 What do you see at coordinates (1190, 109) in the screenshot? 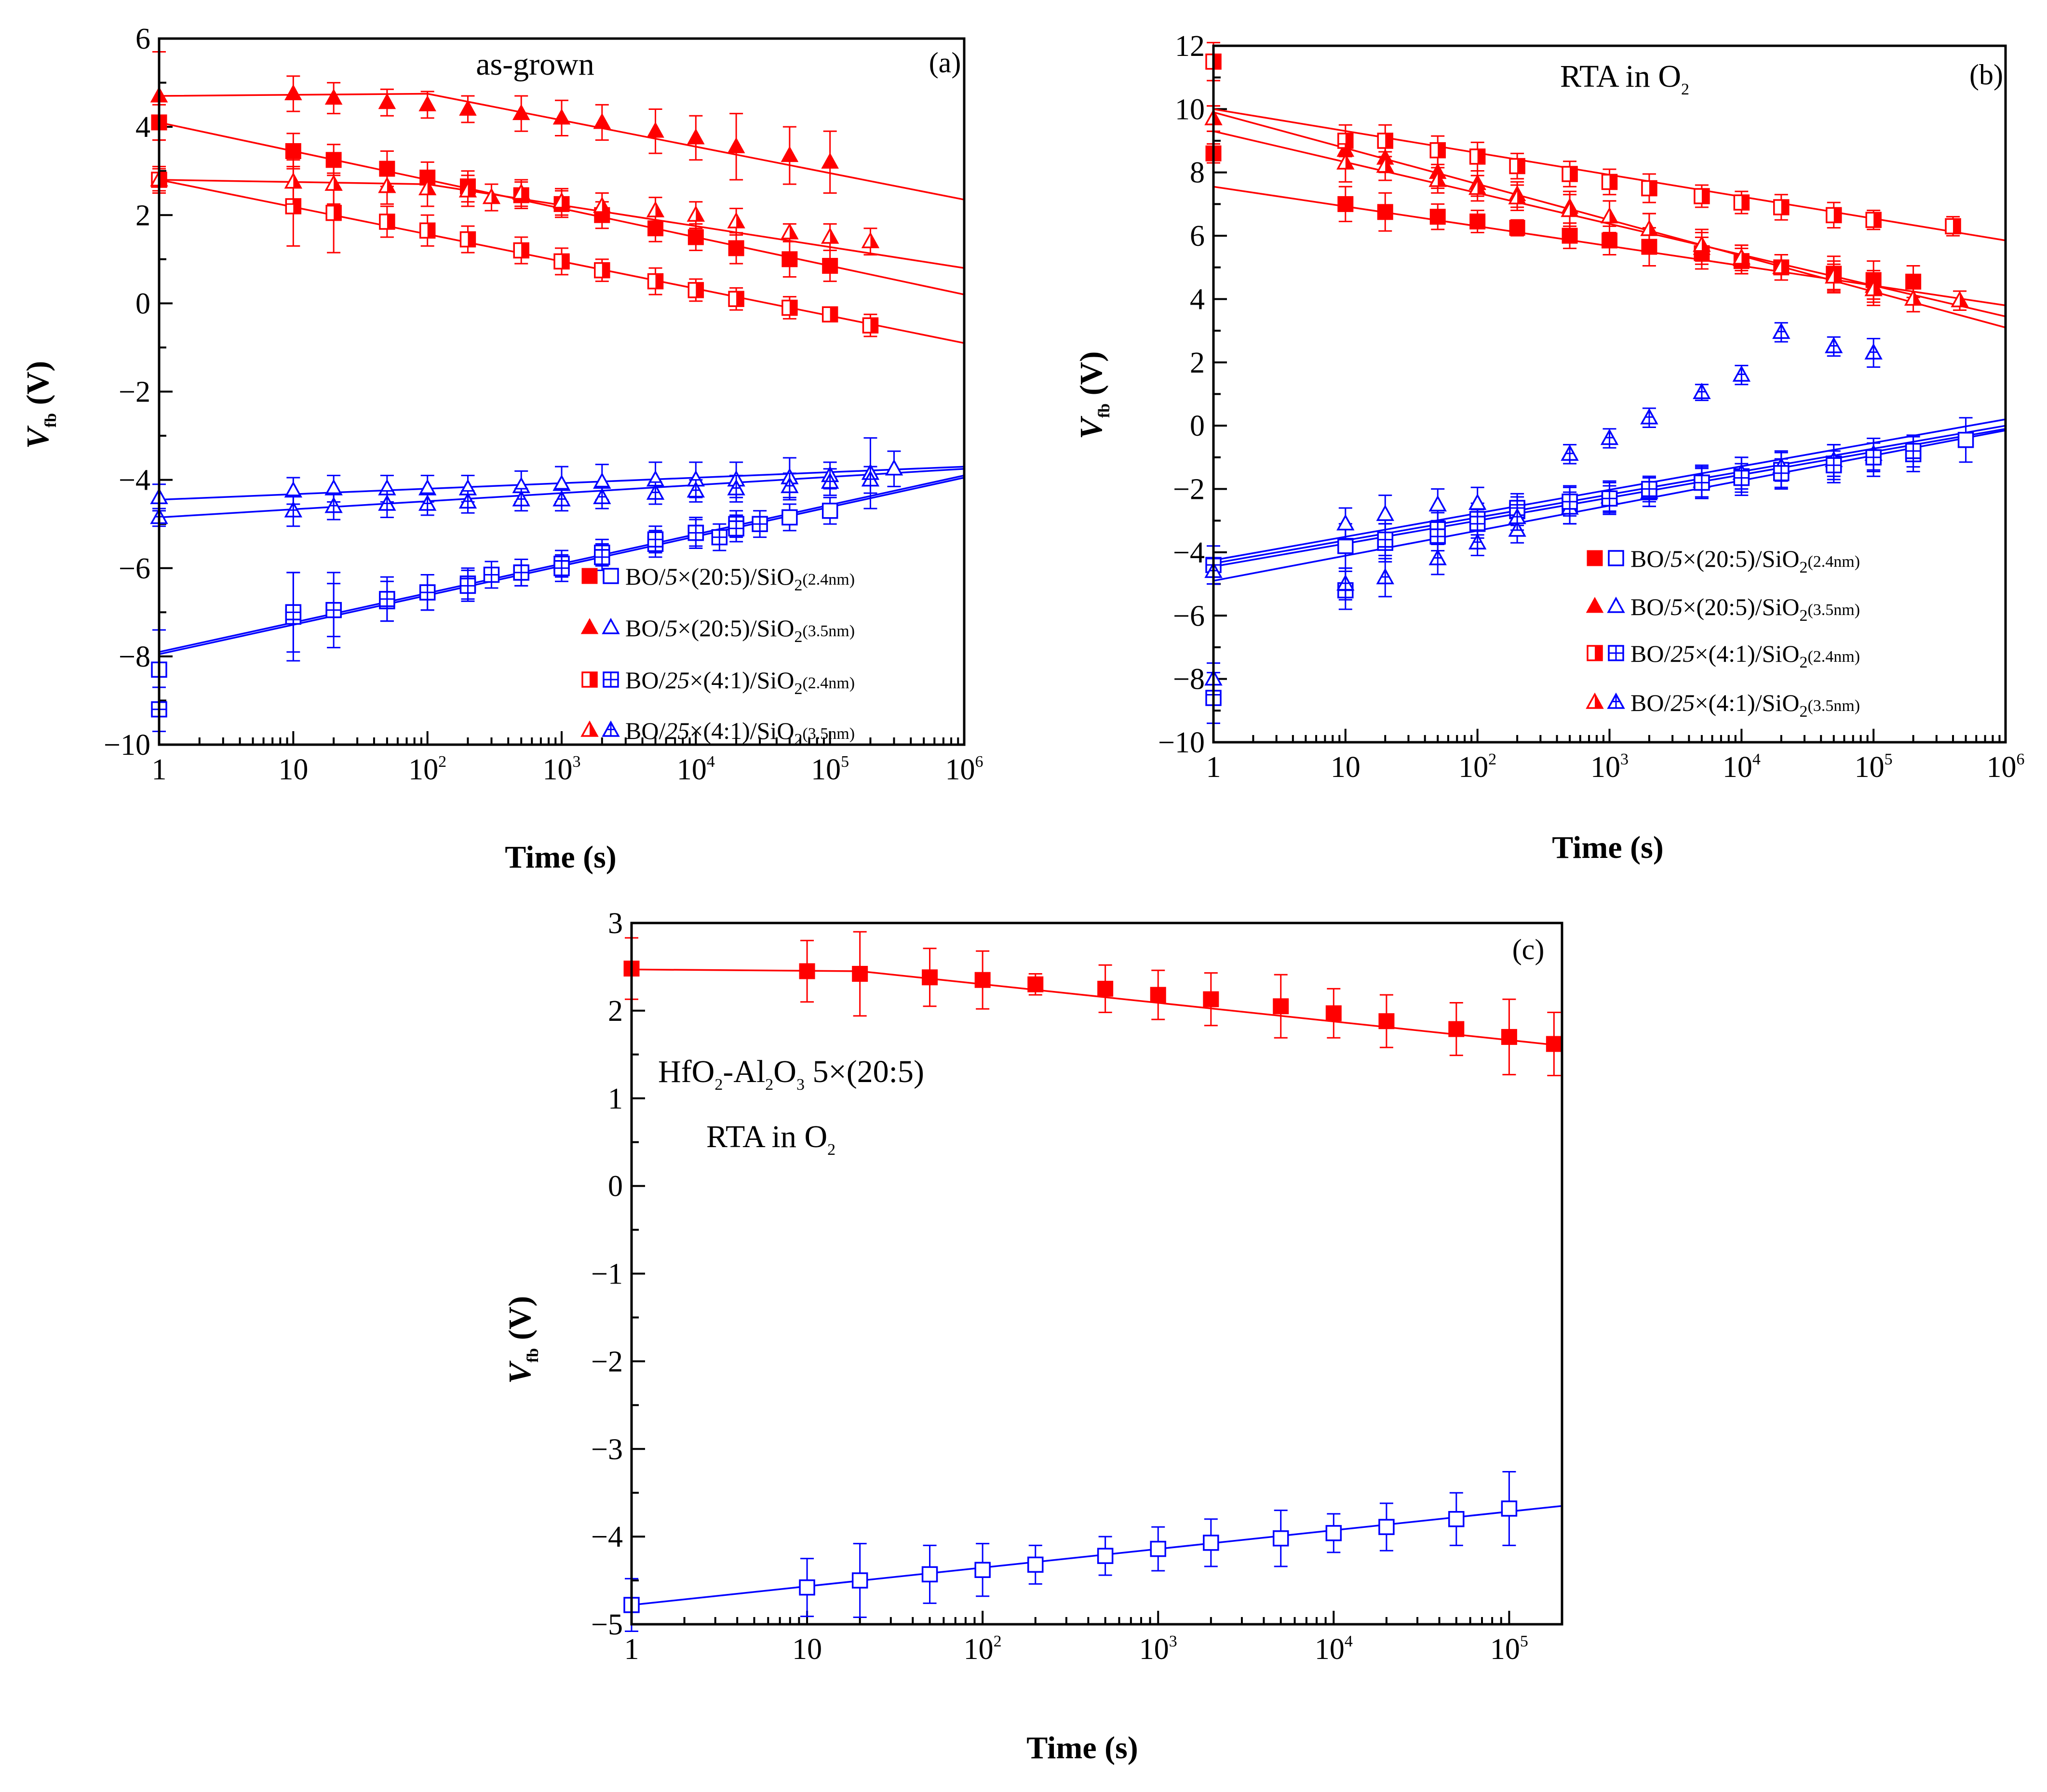
I see `y-tick-label: 10` at bounding box center [1190, 109].